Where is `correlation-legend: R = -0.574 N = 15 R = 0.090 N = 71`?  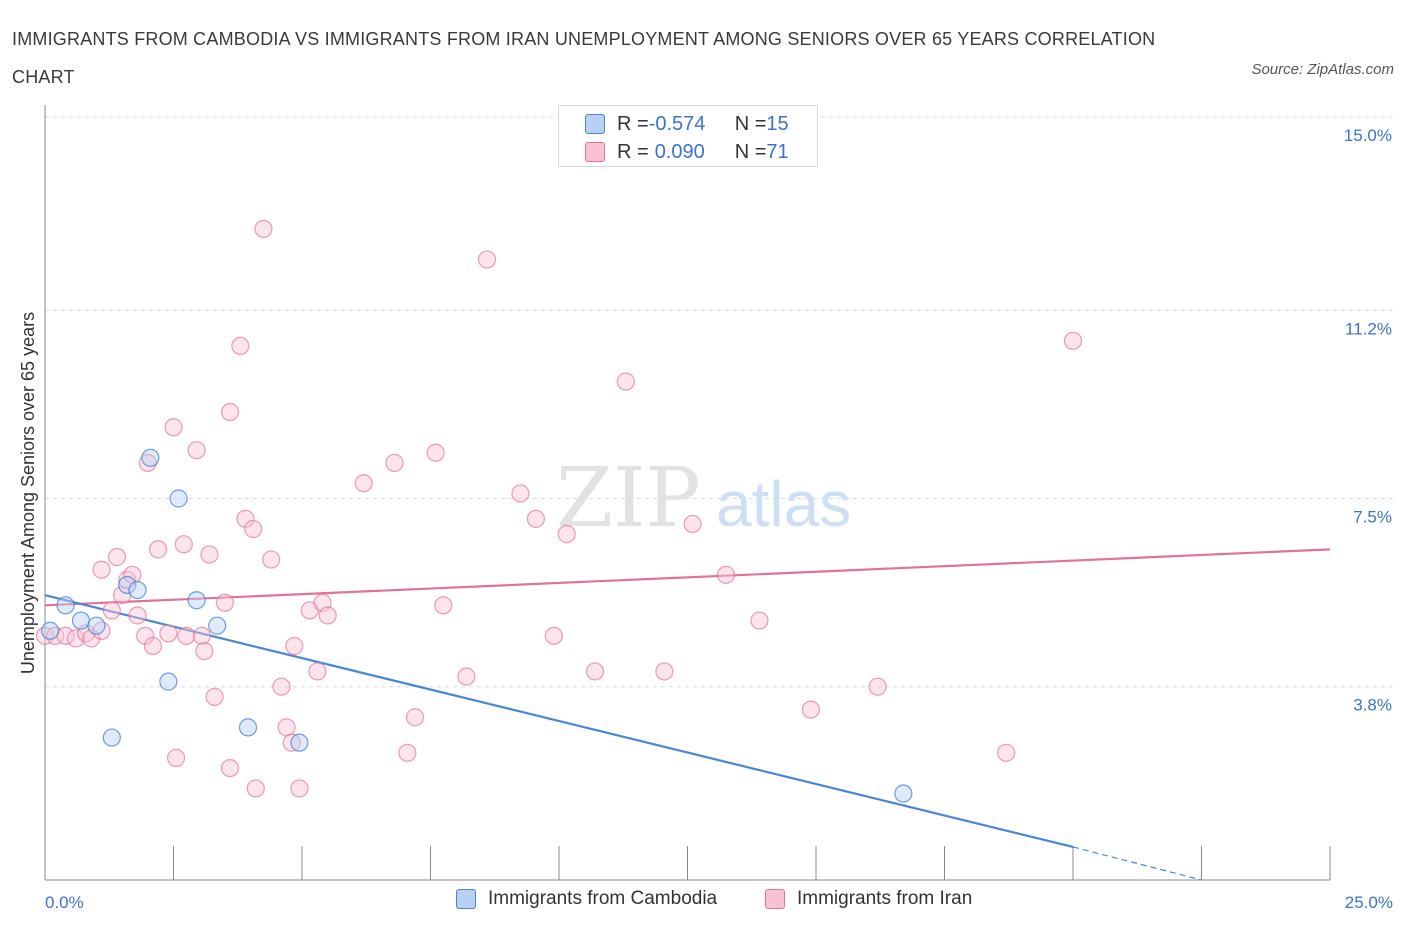 correlation-legend: R = -0.574 N = 15 R = 0.090 N = 71 is located at coordinates (688, 136).